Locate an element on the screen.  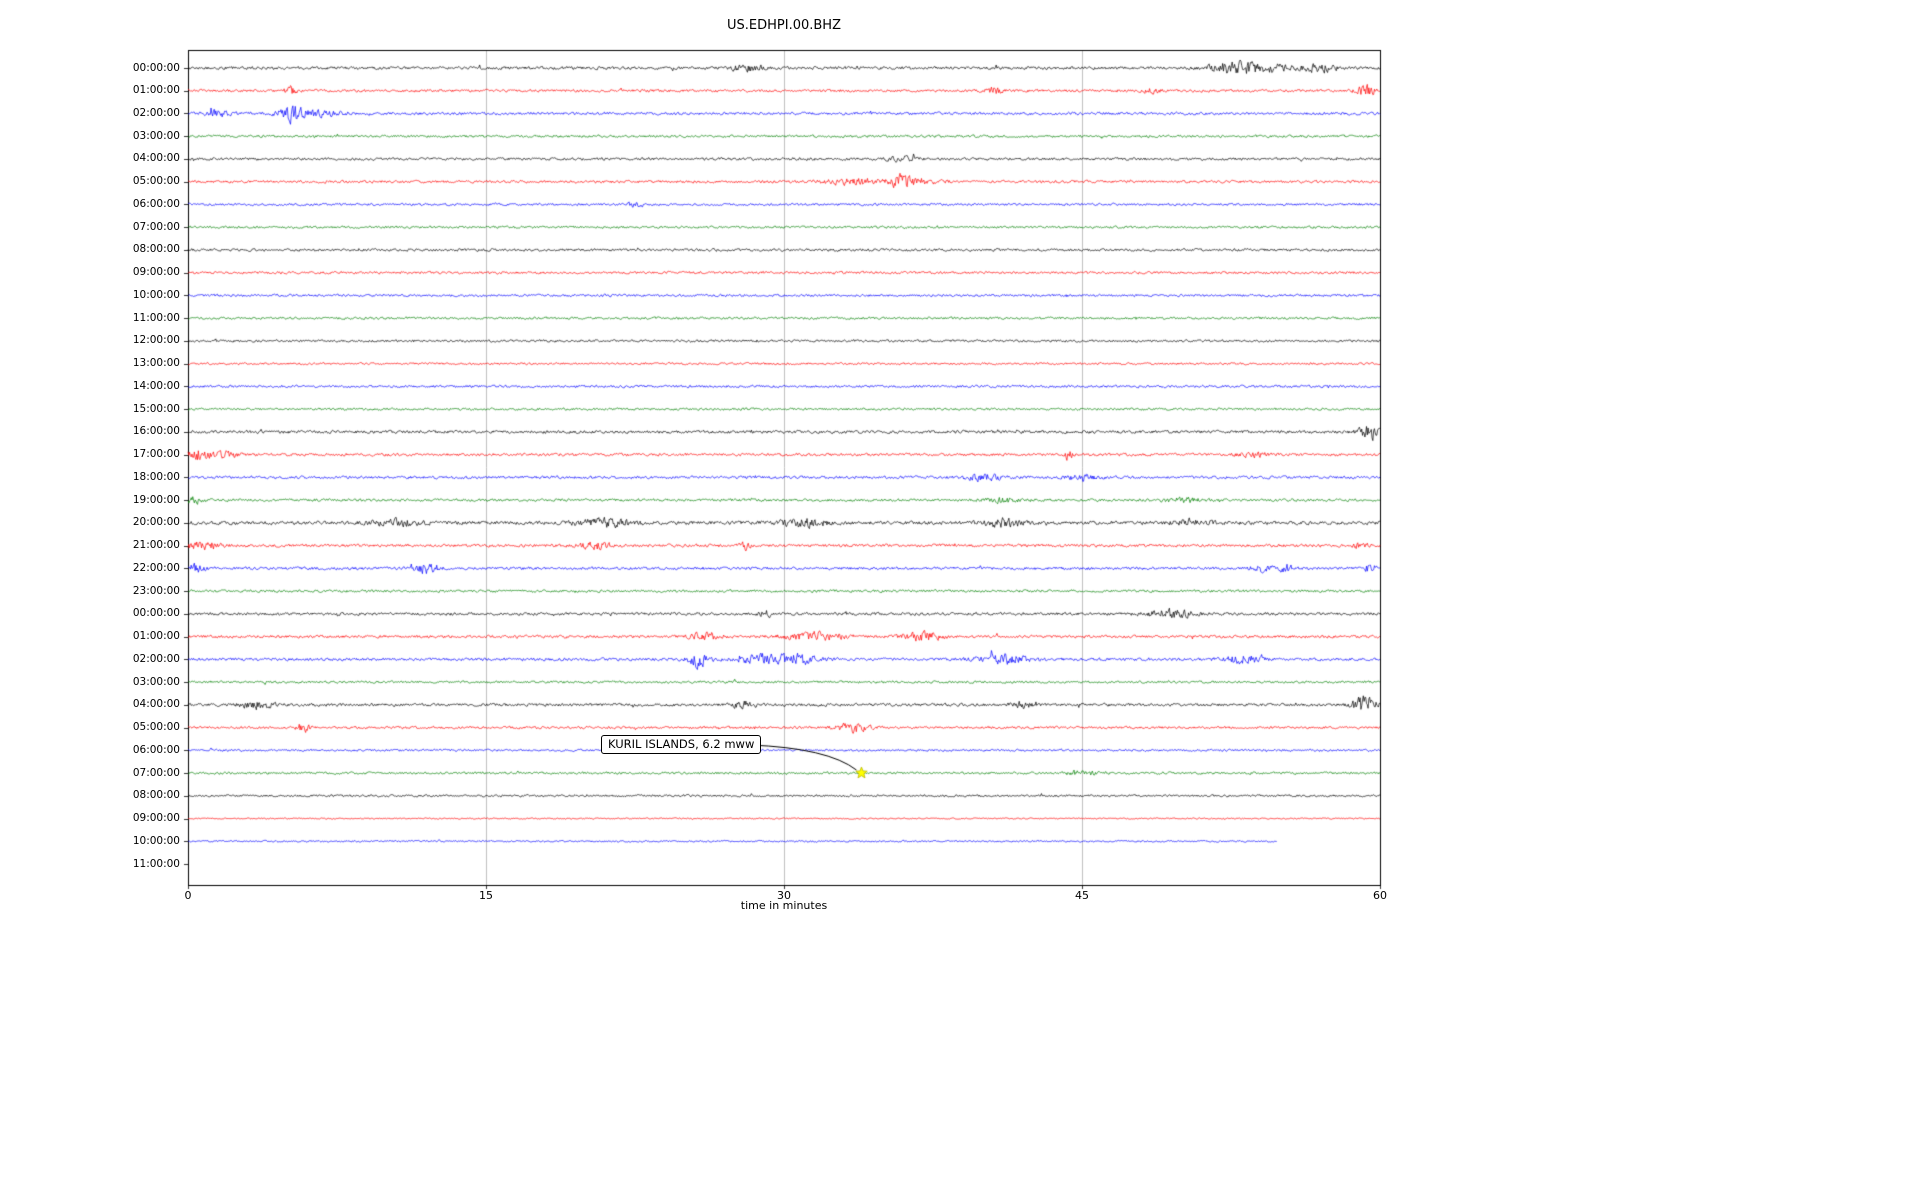
y-axis-label: 22:00:00 is located at coordinates (156, 567).